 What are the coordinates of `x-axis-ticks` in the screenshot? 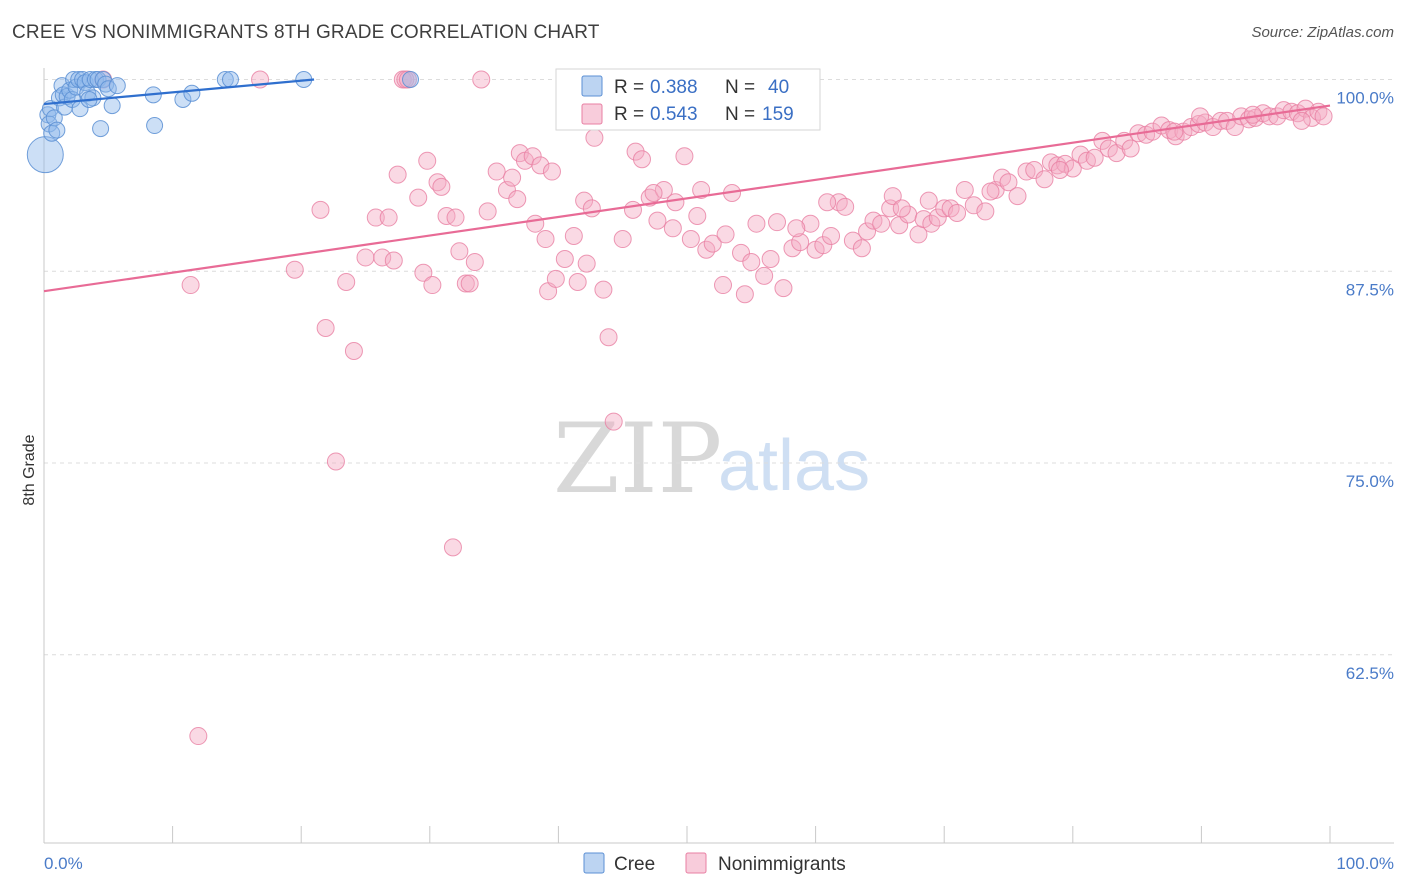 It's located at (687, 834).